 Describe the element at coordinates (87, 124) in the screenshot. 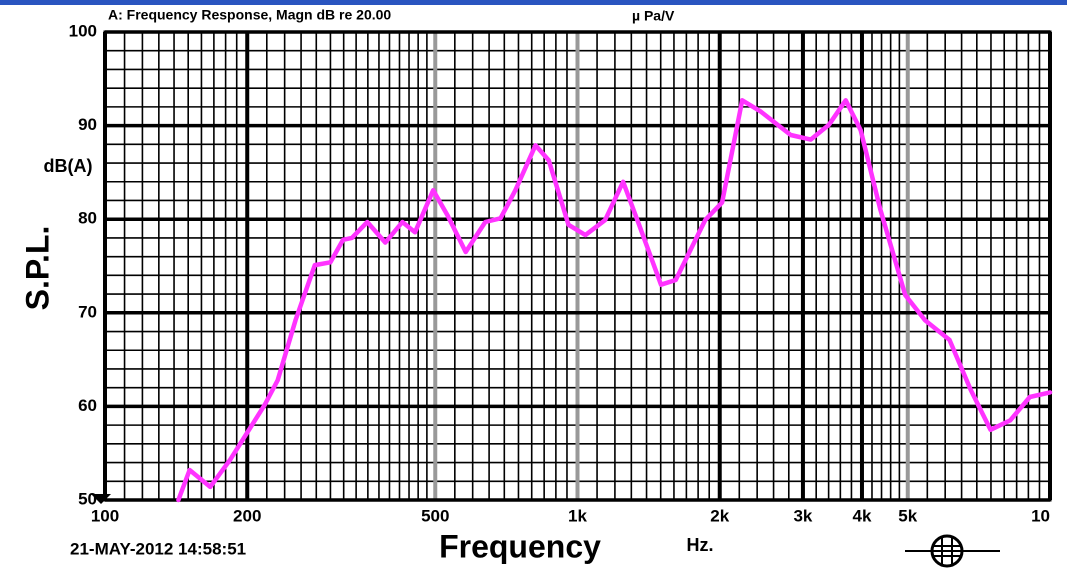

I see `y-tick-label: 90` at that location.